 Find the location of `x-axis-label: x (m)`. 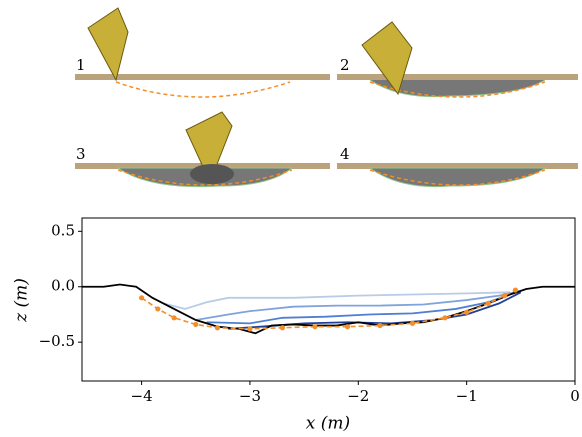

x-axis-label: x (m) is located at coordinates (328, 424).